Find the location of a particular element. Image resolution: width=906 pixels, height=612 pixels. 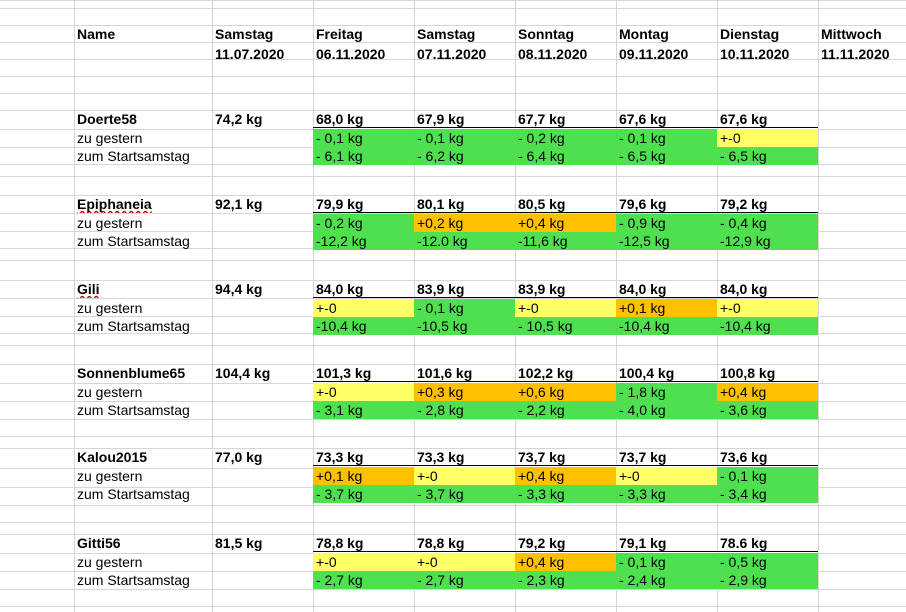

start-weight: 94,4 kg is located at coordinates (239, 289).